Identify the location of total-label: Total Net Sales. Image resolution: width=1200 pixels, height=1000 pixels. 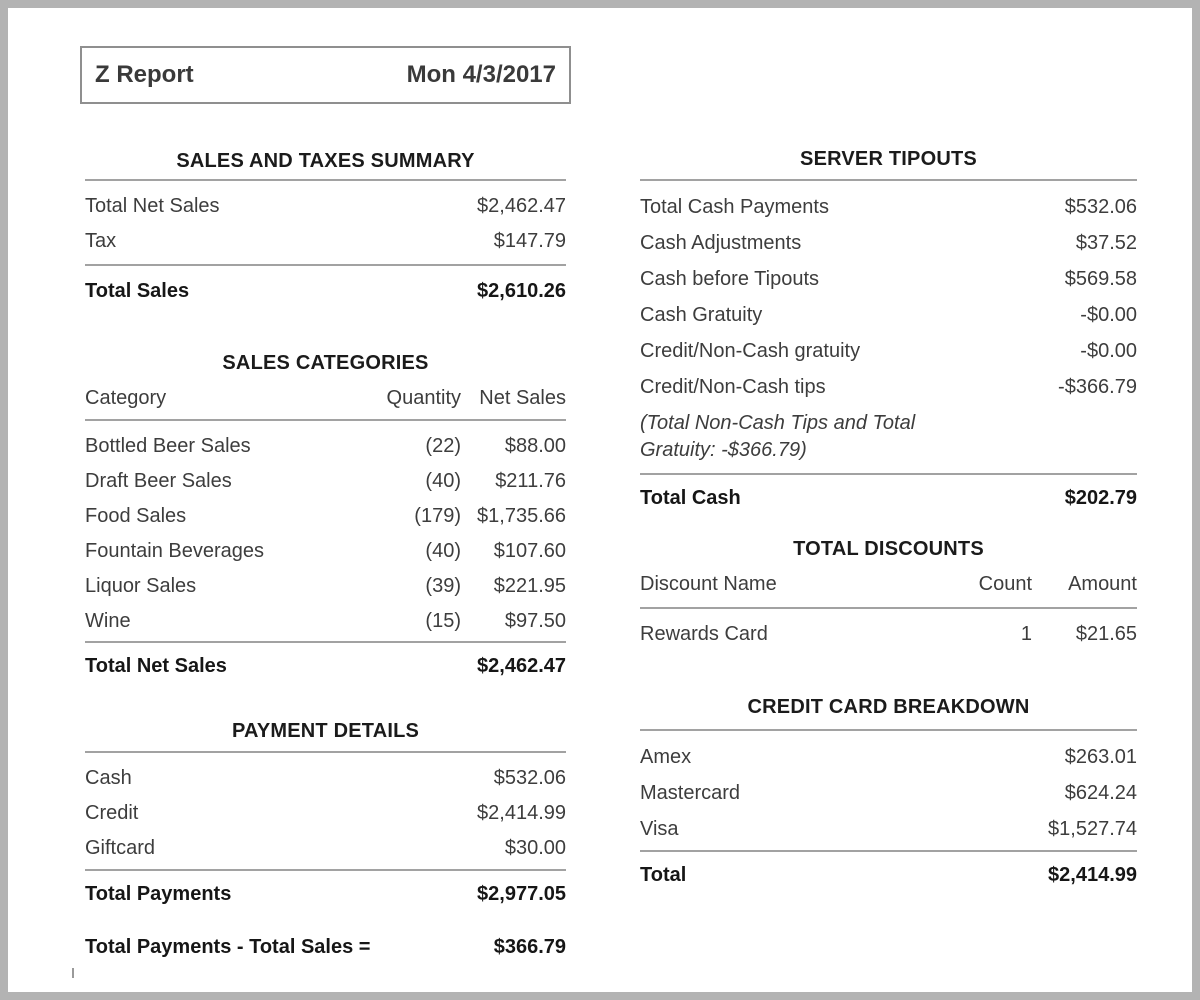
(156, 666).